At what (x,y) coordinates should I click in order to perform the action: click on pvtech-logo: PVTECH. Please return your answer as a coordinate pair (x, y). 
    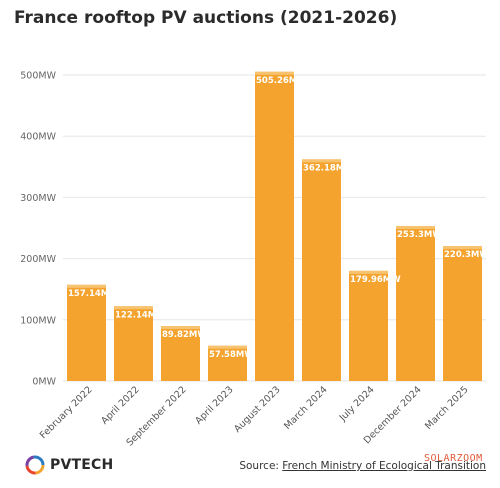
    Looking at the image, I should click on (68, 465).